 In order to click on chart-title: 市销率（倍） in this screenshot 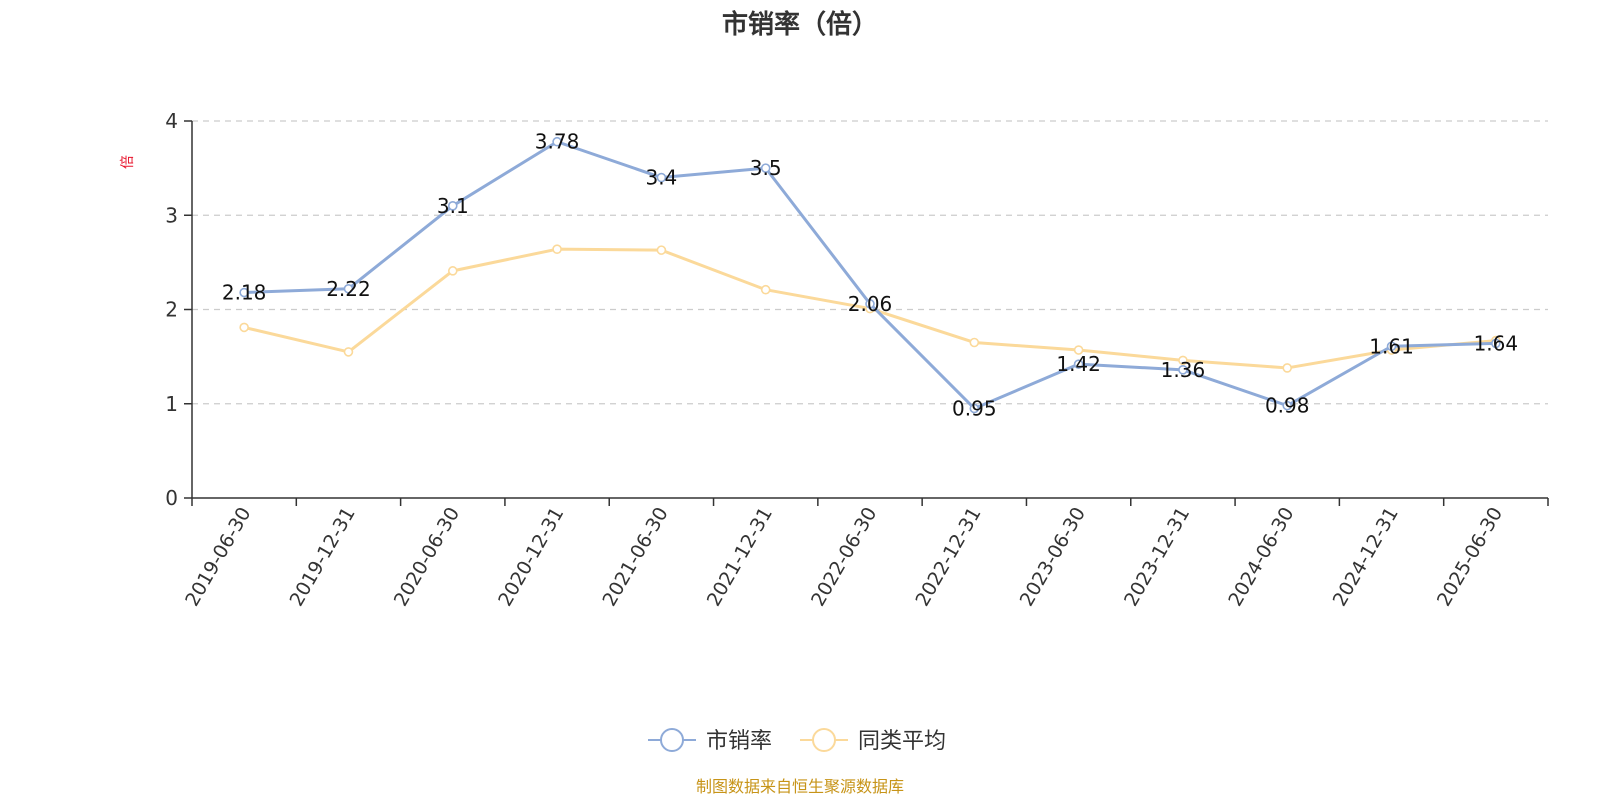, I will do `click(800, 24)`.